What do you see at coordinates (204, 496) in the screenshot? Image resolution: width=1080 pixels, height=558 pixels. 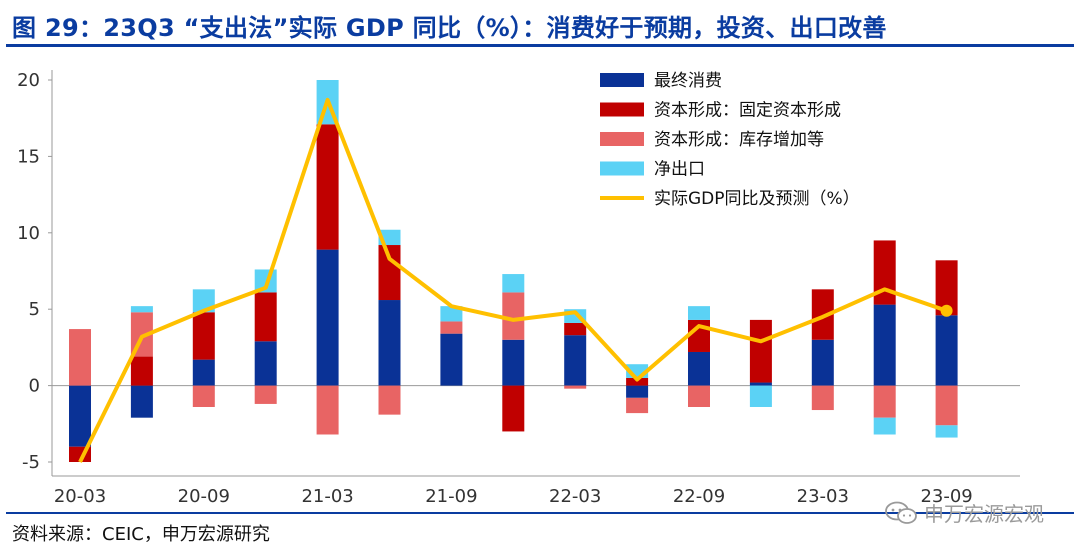 I see `x-tick-label: 20-09` at bounding box center [204, 496].